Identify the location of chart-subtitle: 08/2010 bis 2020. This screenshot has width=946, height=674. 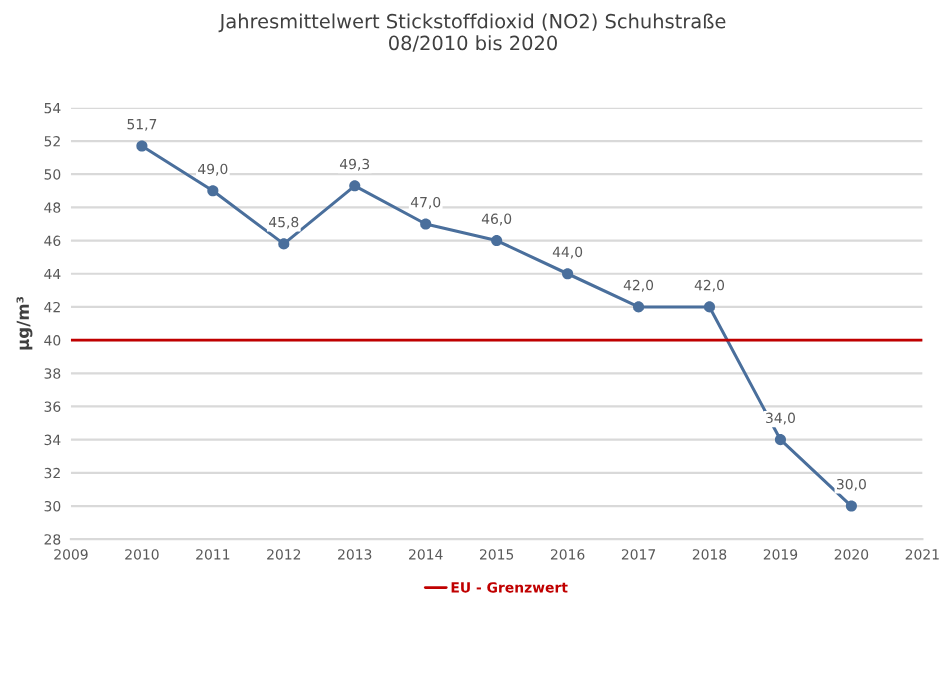
(473, 43).